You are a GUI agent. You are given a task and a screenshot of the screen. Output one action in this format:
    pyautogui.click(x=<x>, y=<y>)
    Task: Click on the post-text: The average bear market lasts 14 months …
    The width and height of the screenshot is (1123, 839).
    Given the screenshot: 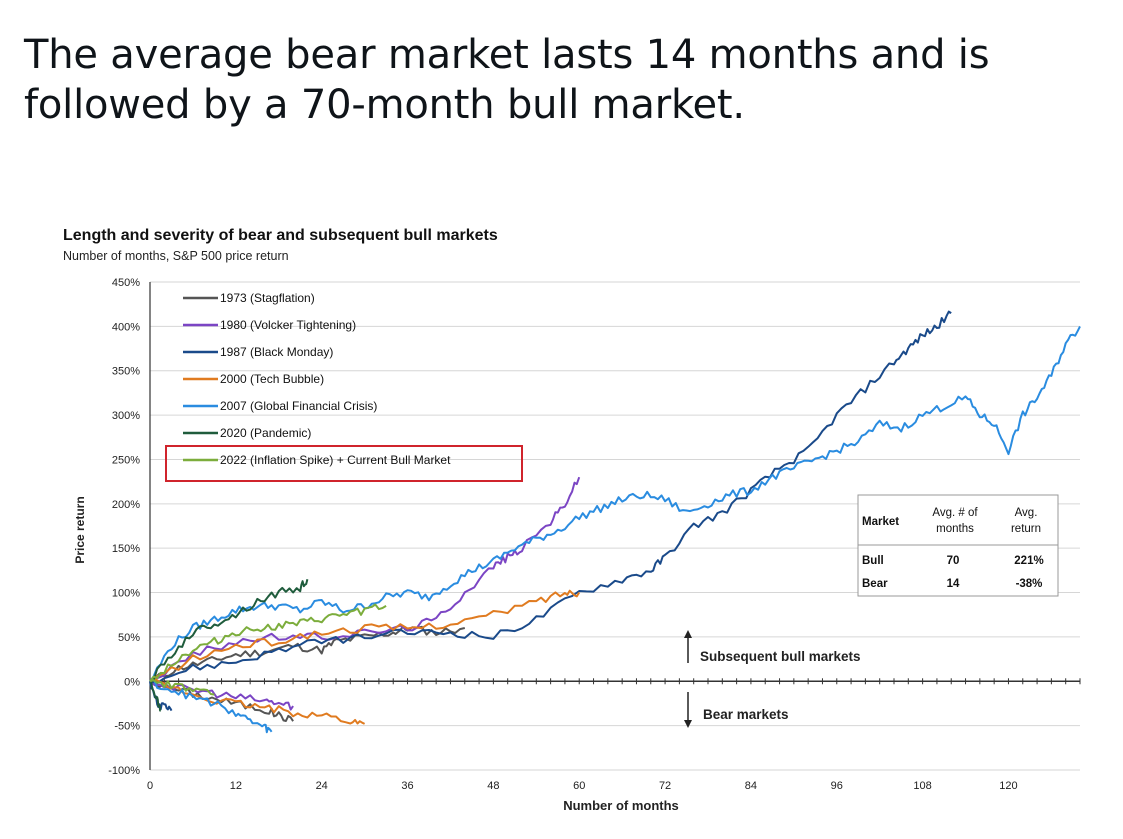 What is the action you would take?
    pyautogui.click(x=507, y=80)
    